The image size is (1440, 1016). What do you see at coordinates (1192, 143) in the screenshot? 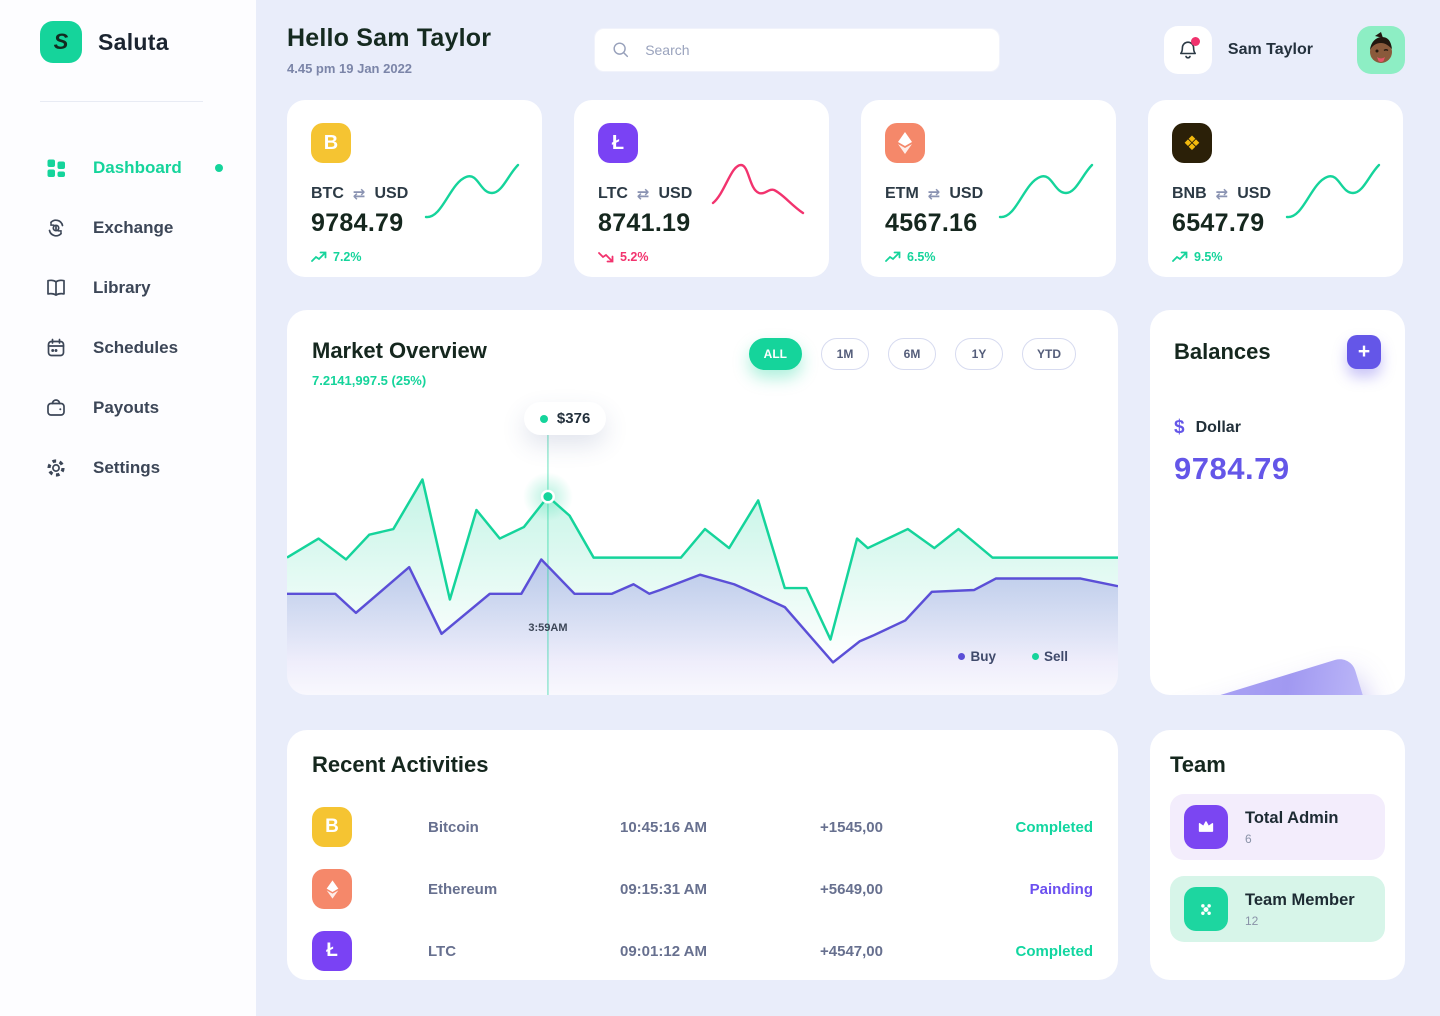
I see `binance-icon: ❖` at bounding box center [1192, 143].